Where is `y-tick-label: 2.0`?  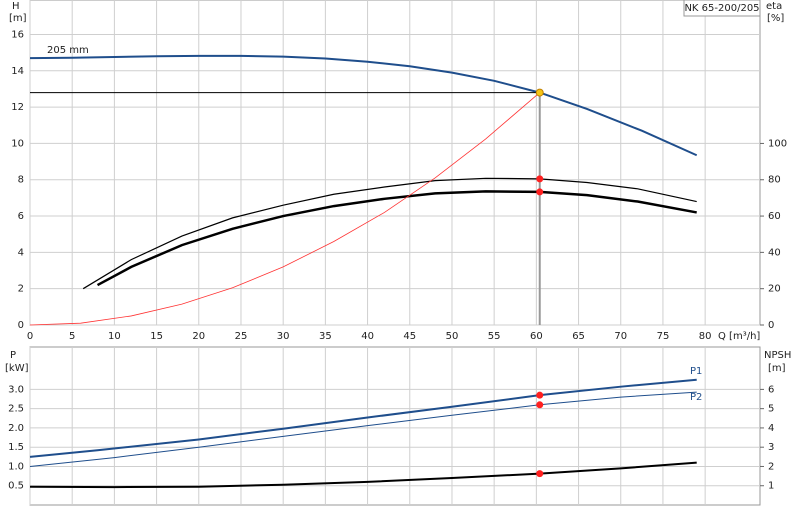
y-tick-label: 2.0 is located at coordinates (16, 428).